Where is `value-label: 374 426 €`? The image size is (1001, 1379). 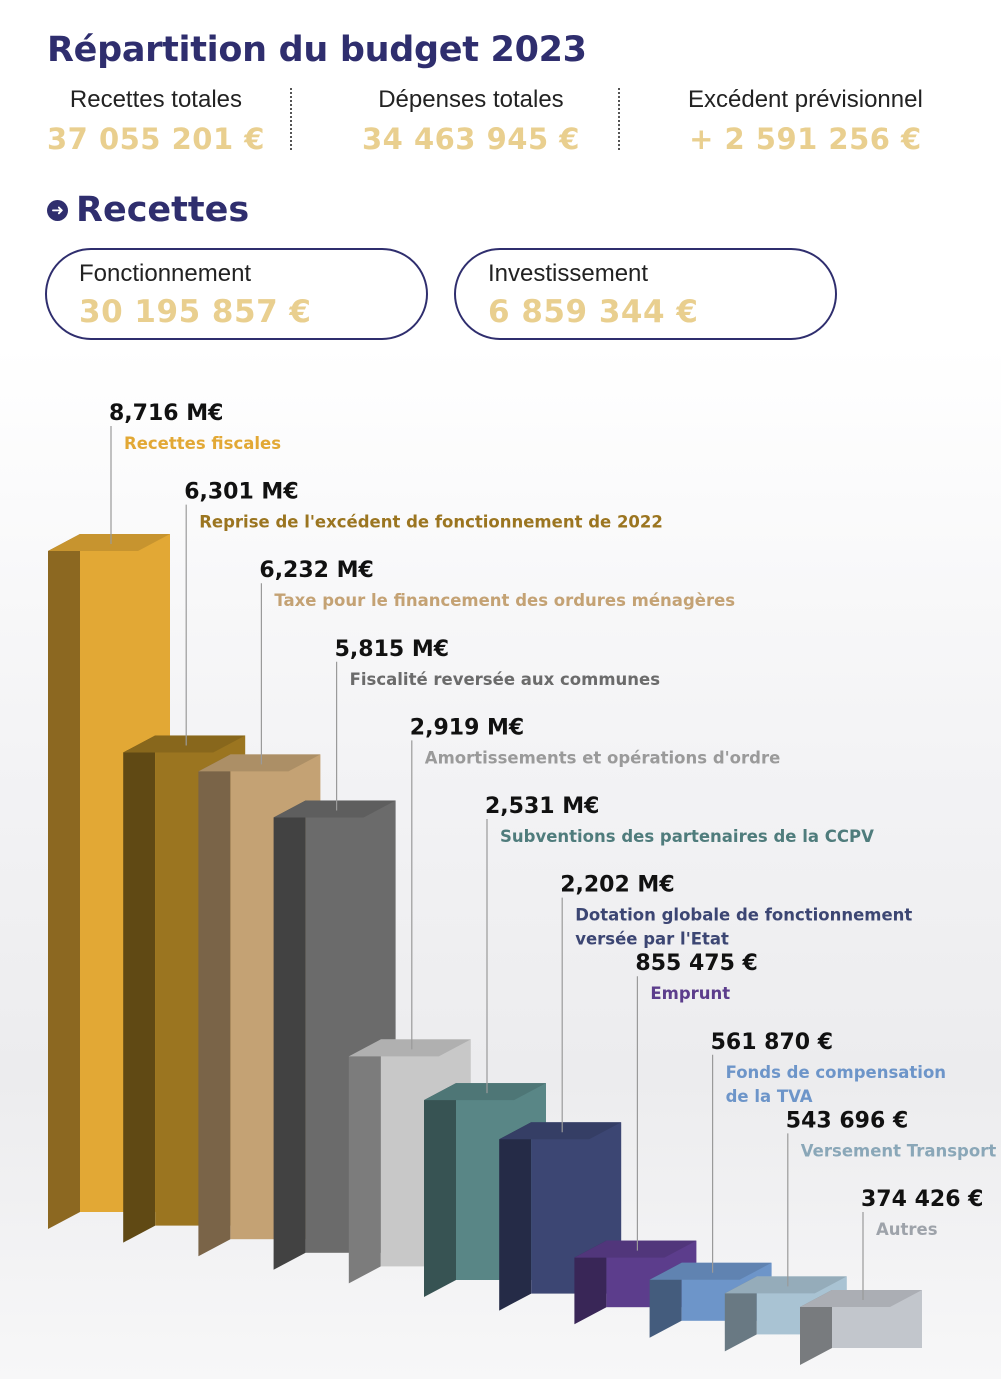 value-label: 374 426 € is located at coordinates (922, 1199).